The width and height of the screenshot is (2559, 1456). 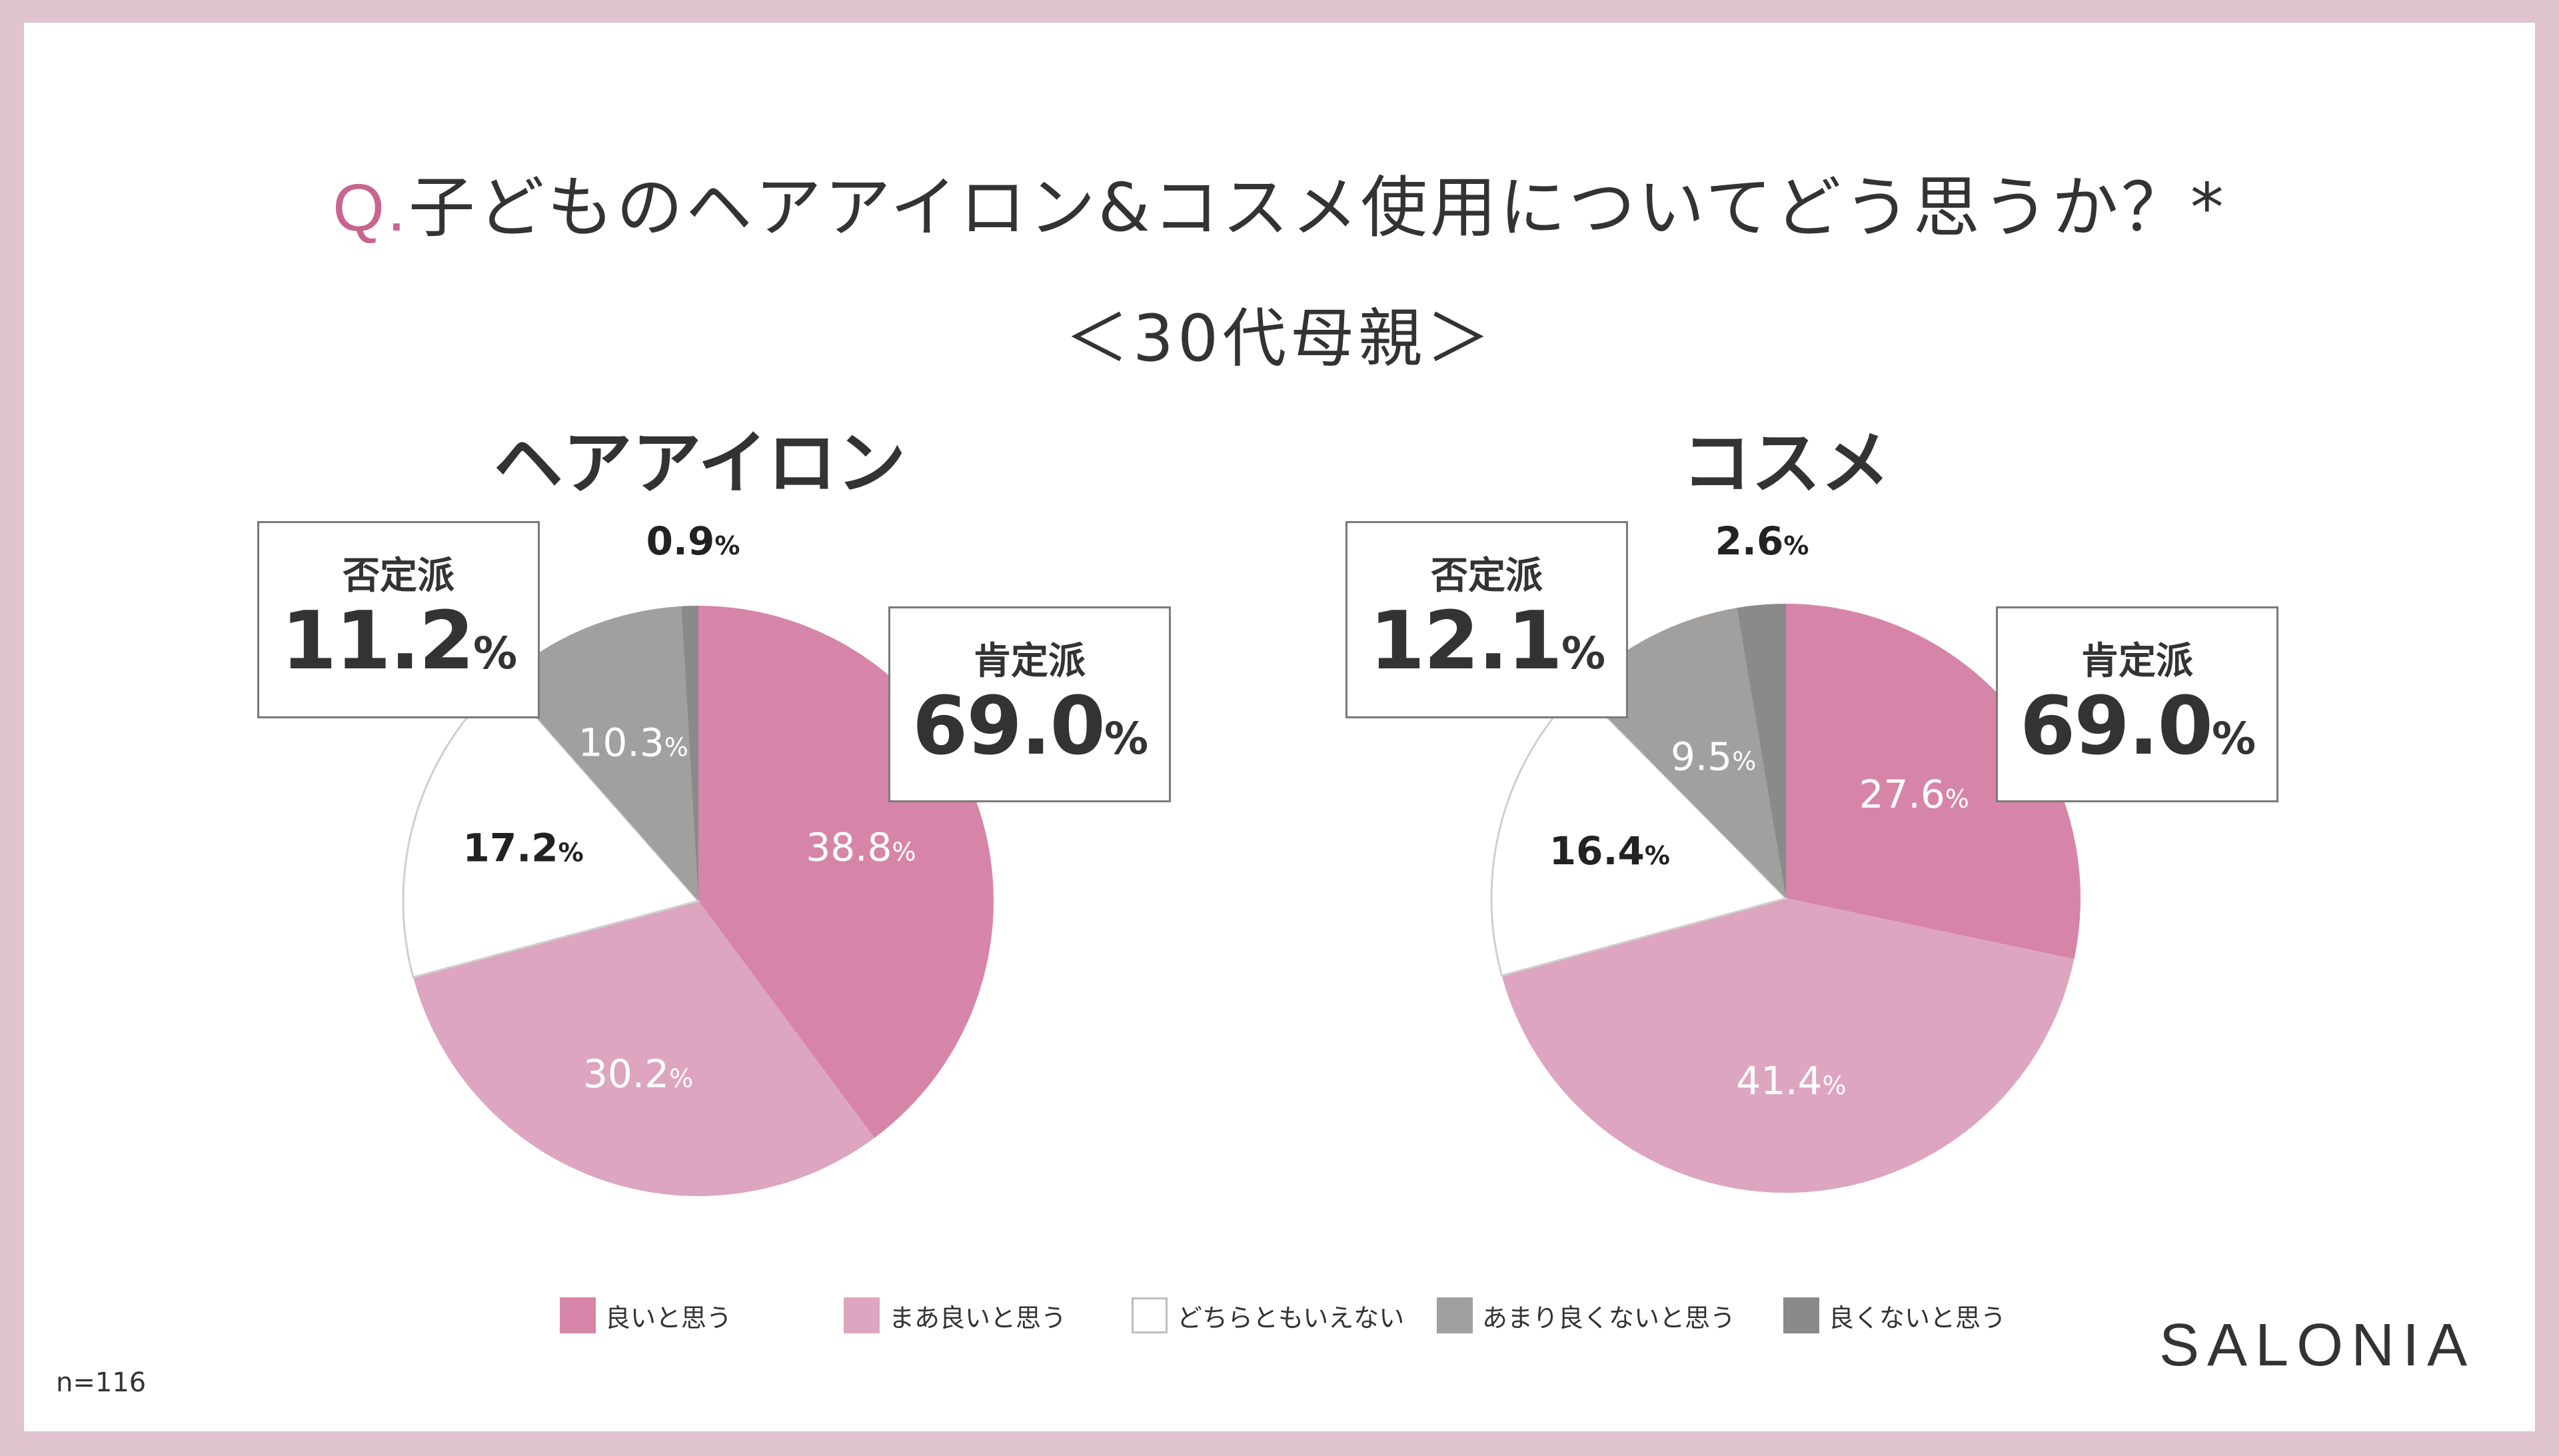 I want to click on legend-item-2: どちらともいえない, so click(x=1268, y=1315).